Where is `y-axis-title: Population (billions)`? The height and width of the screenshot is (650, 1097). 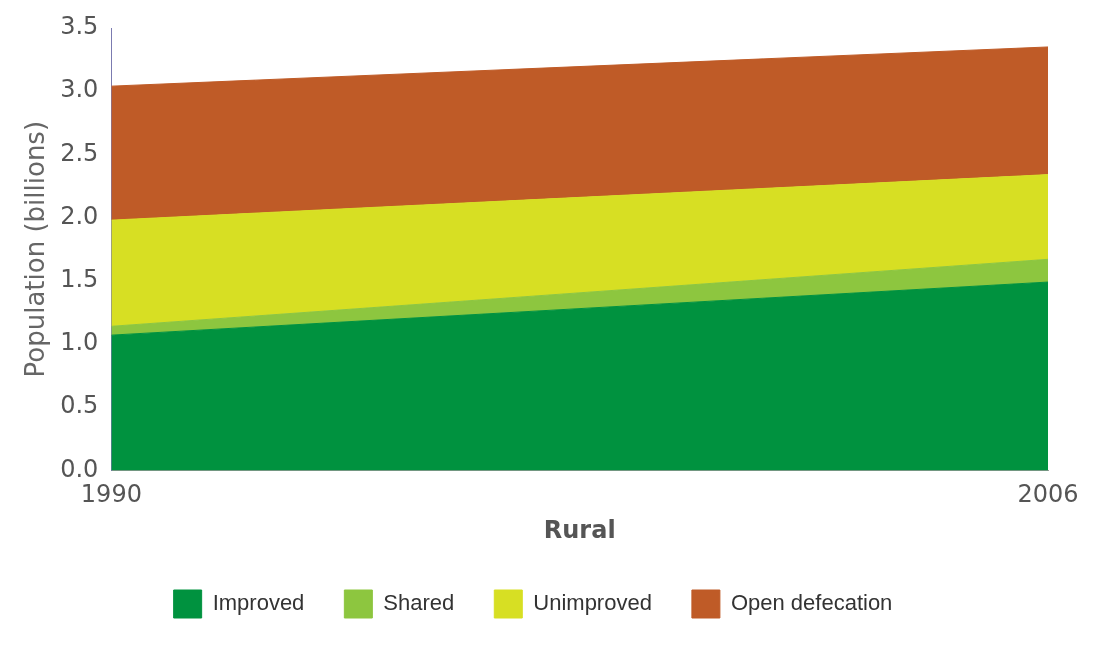
y-axis-title: Population (billions) is located at coordinates (35, 249).